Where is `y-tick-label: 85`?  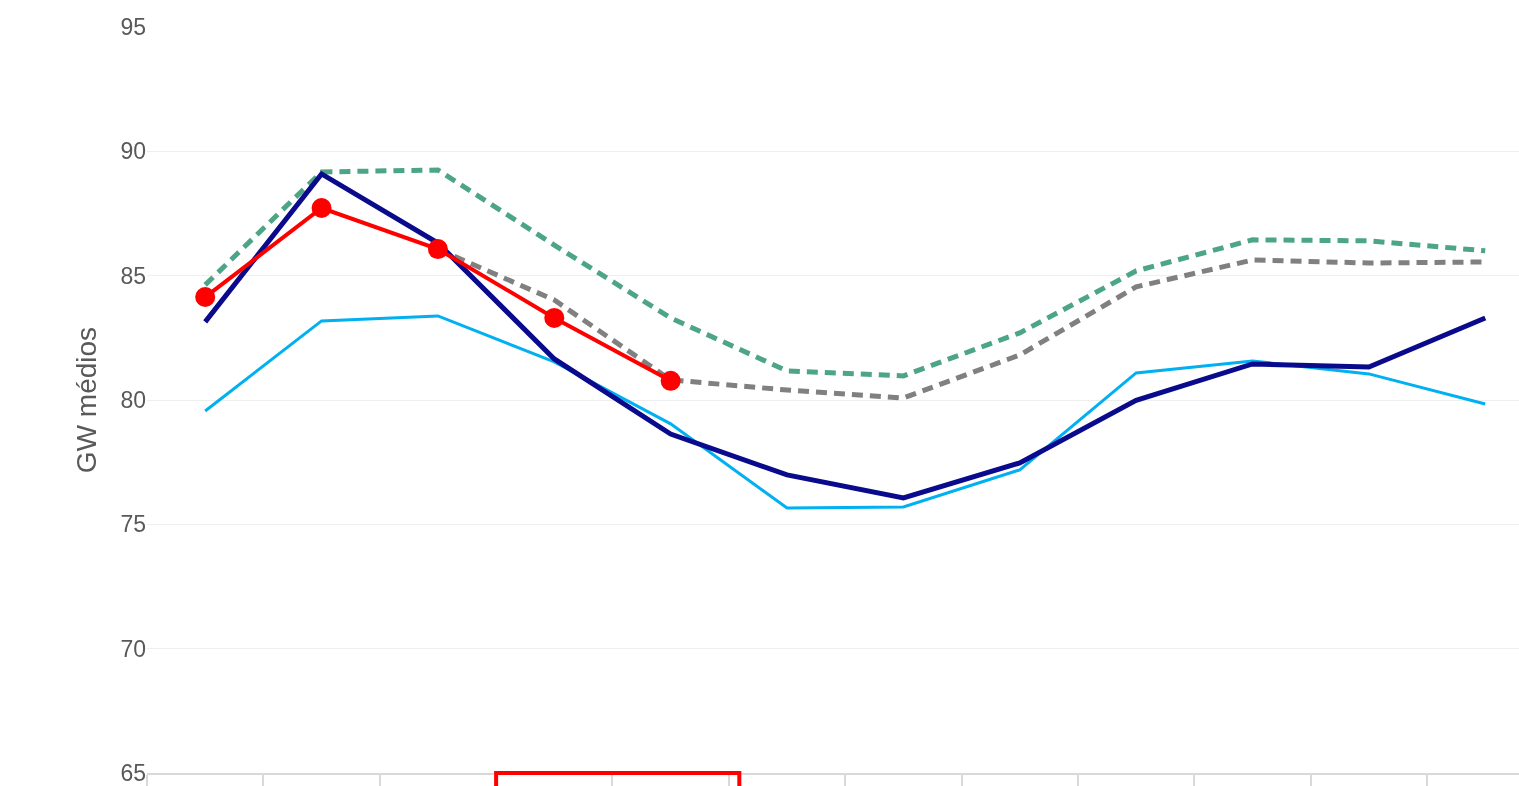 y-tick-label: 85 is located at coordinates (133, 275).